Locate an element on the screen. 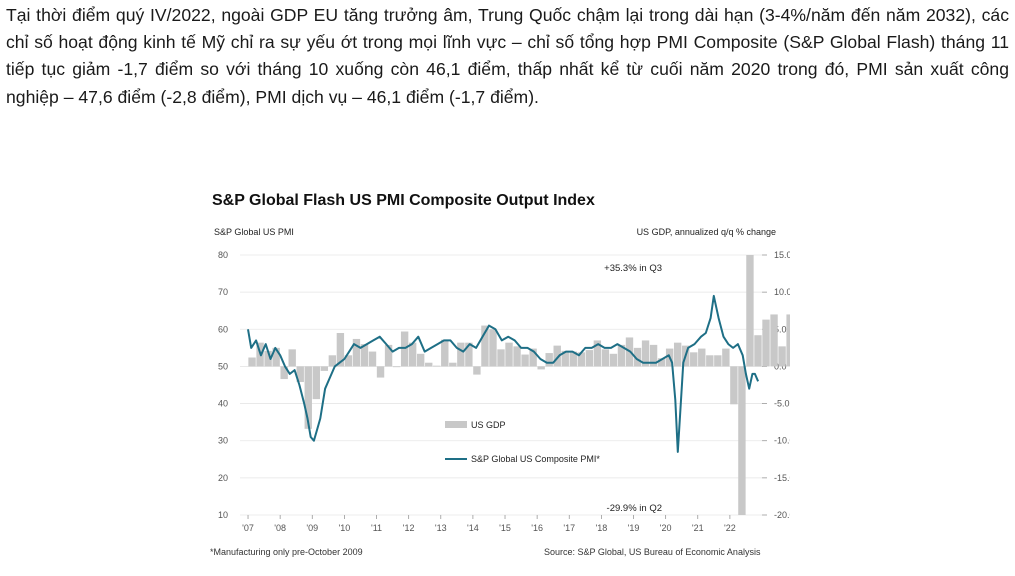 This screenshot has width=1015, height=576. x-tick-label: '13 is located at coordinates (441, 528).